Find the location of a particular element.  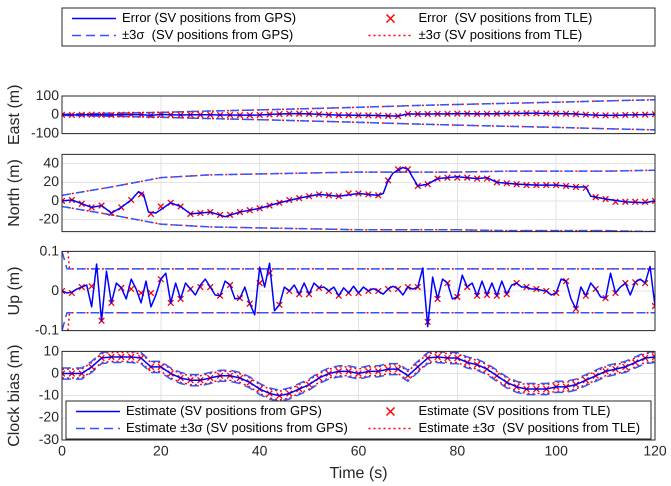

legend-label: Estimate ±3σ (SV positions from GPS) is located at coordinates (237, 428).